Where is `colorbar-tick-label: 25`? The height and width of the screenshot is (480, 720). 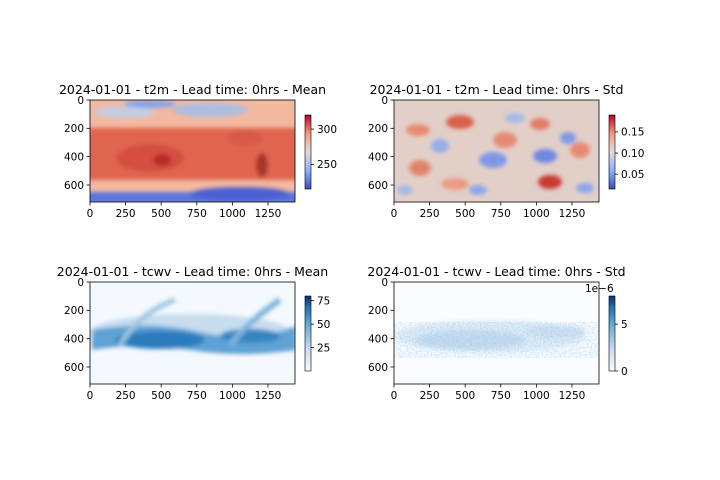 colorbar-tick-label: 25 is located at coordinates (323, 348).